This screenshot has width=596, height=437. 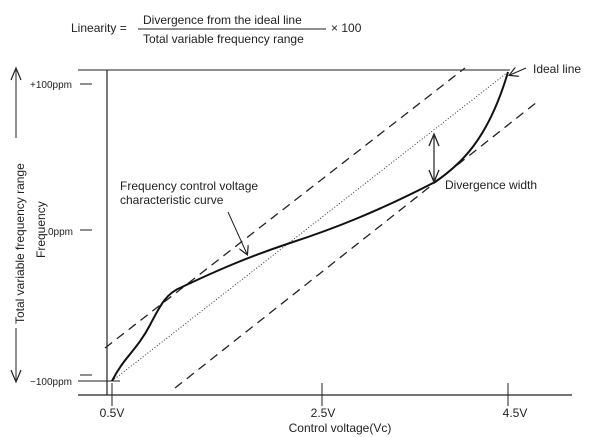 What do you see at coordinates (340, 428) in the screenshot?
I see `x-axis-label: Control voltage(Vc)` at bounding box center [340, 428].